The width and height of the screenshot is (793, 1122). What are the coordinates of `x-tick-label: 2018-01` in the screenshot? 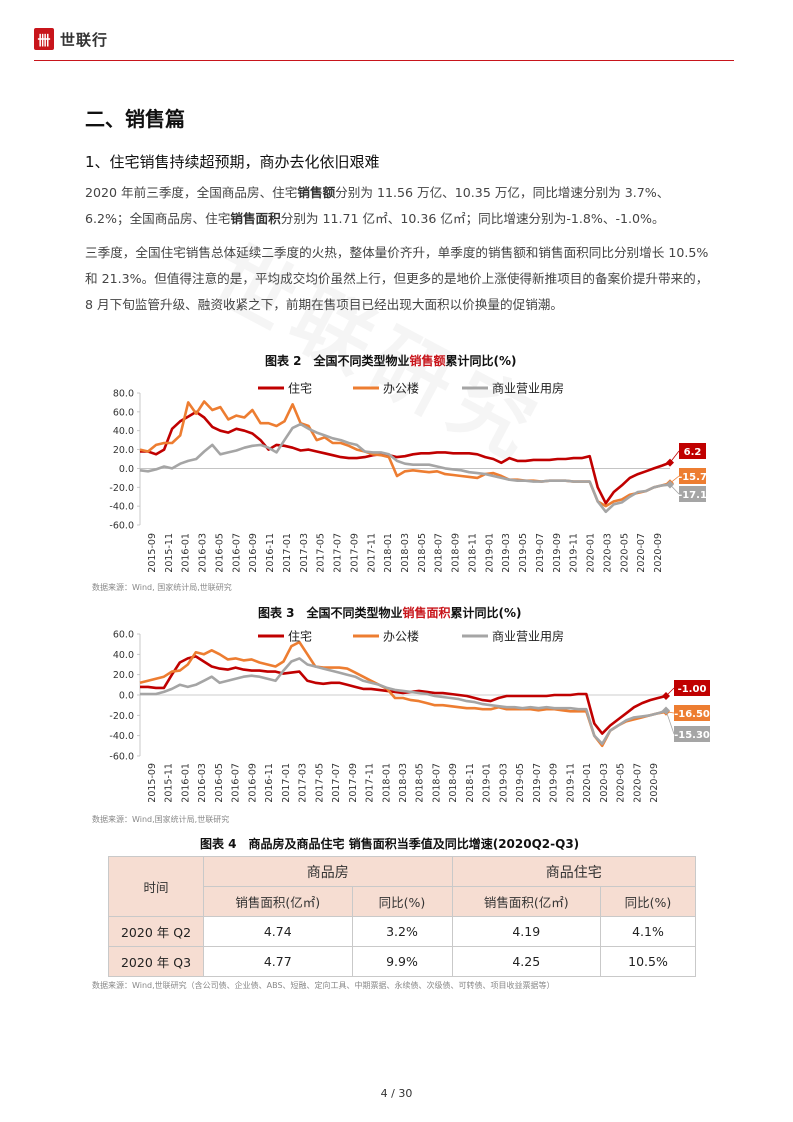 It's located at (388, 553).